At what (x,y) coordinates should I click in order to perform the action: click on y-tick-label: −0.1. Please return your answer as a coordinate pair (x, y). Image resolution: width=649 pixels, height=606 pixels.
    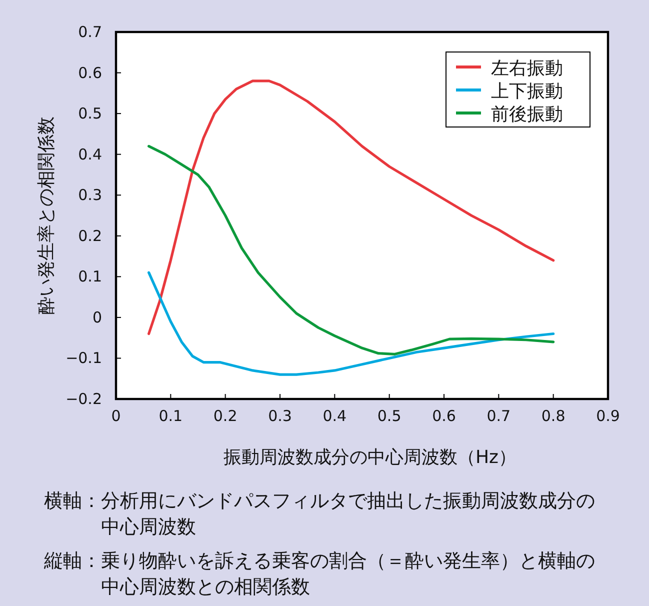
    Looking at the image, I should click on (84, 358).